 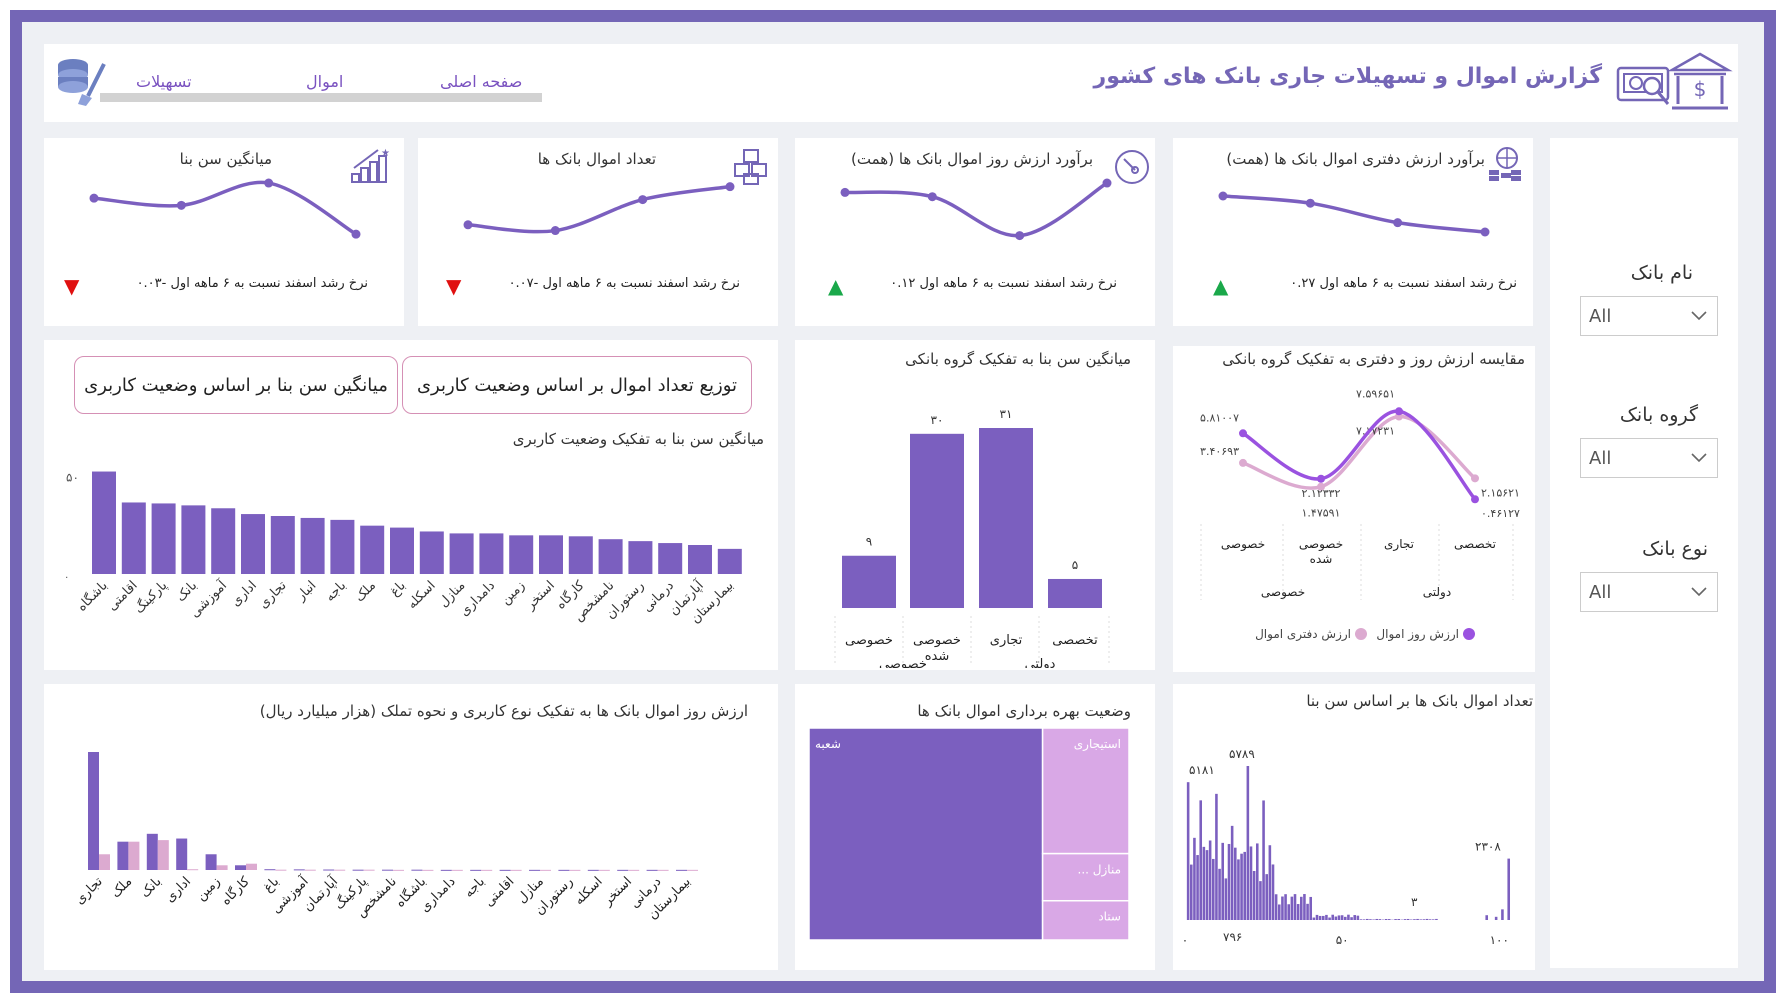 What do you see at coordinates (325, 81) in the screenshot?
I see `nav-assets: اموال` at bounding box center [325, 81].